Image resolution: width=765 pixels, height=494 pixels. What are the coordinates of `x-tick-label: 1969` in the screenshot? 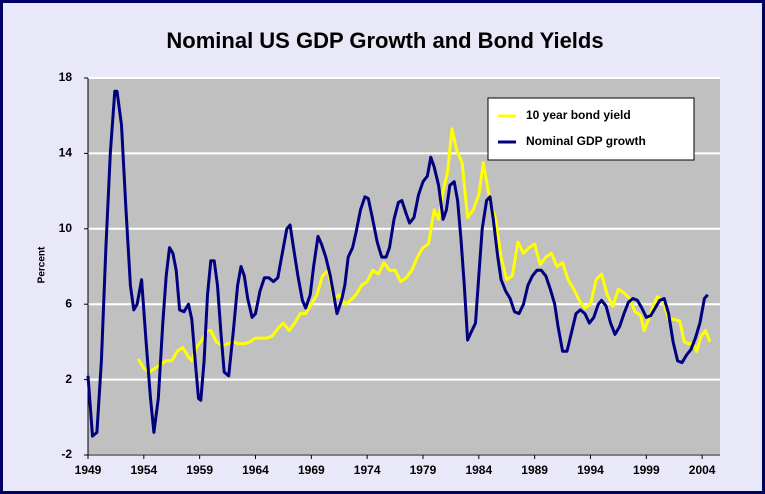 It's located at (311, 470).